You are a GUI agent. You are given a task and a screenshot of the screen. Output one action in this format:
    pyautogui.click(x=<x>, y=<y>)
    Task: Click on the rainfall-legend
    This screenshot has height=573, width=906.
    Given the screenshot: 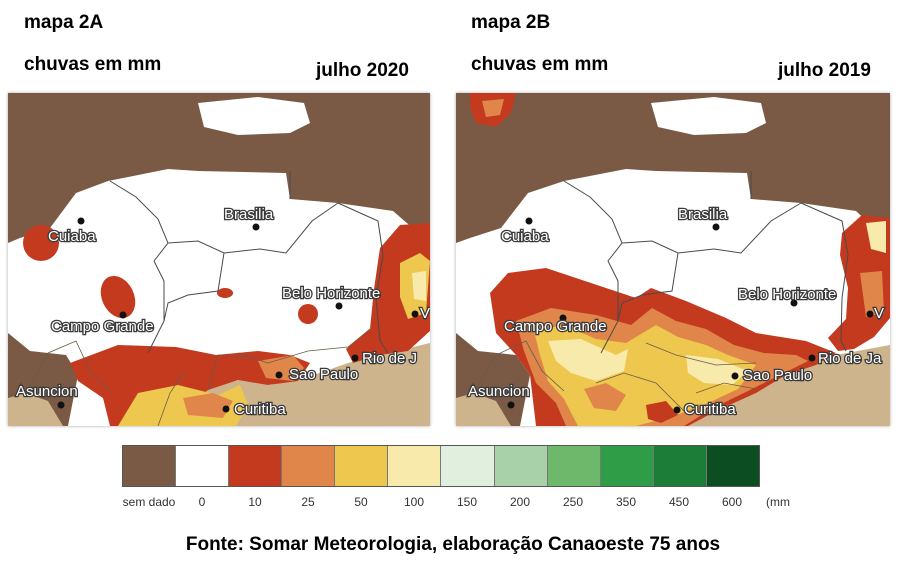 What is the action you would take?
    pyautogui.click(x=441, y=466)
    